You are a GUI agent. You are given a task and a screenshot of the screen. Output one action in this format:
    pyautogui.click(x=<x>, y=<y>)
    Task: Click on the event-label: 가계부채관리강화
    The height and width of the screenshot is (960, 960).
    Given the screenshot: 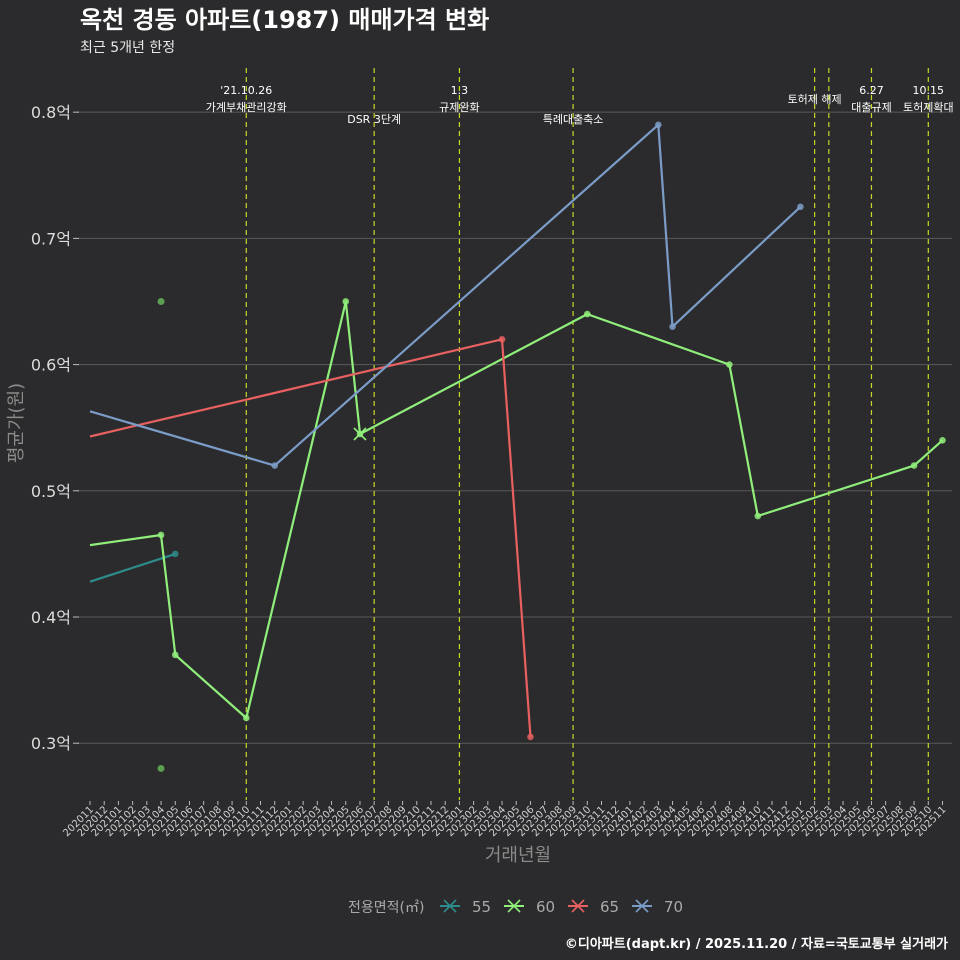 What is the action you would take?
    pyautogui.click(x=246, y=107)
    